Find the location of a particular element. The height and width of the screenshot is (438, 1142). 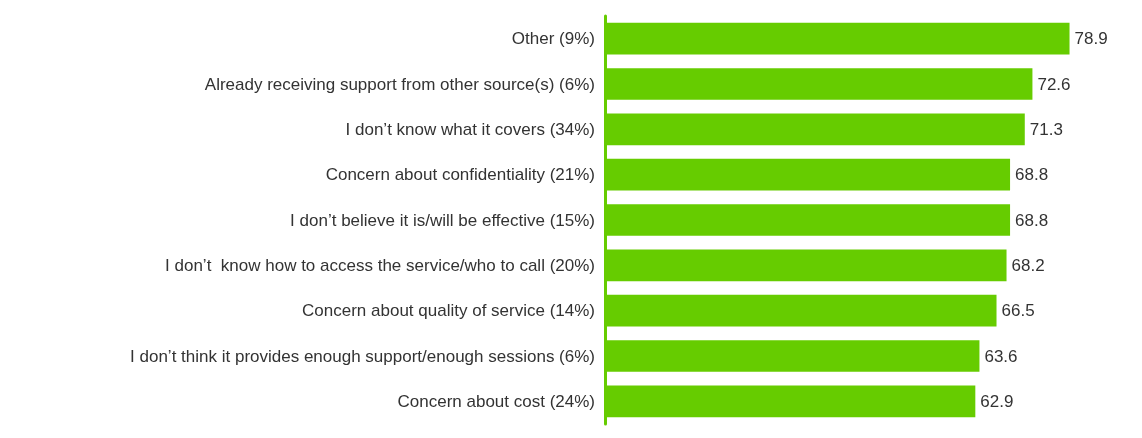

data-label: 72.6 is located at coordinates (1054, 84).